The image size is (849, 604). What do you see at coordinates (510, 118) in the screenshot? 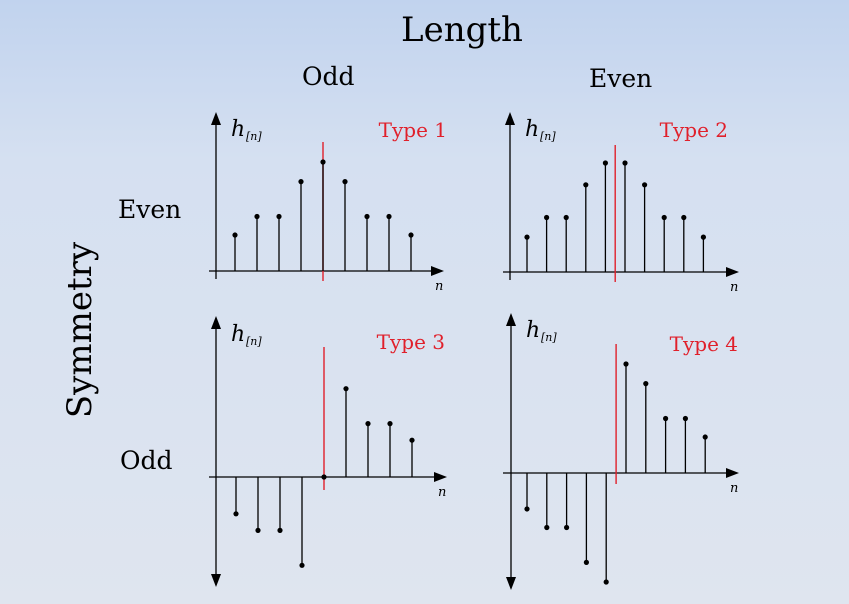
I see `panel-2-y-axis-arrow-up` at bounding box center [510, 118].